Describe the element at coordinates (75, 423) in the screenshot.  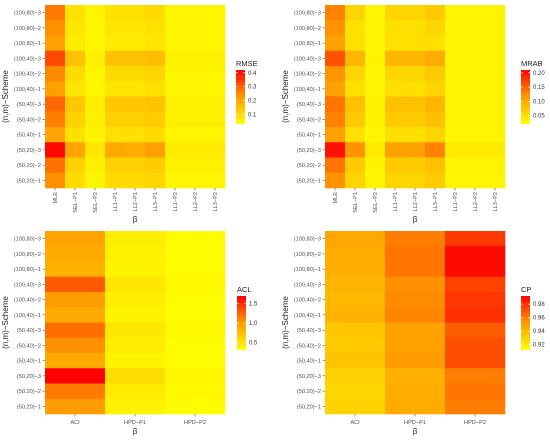
I see `x-tick-label: ACI` at that location.